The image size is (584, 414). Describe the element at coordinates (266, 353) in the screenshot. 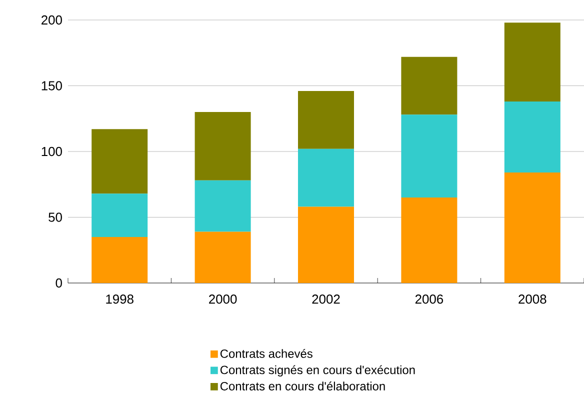

I see `legend-label: Contrats achevés` at that location.